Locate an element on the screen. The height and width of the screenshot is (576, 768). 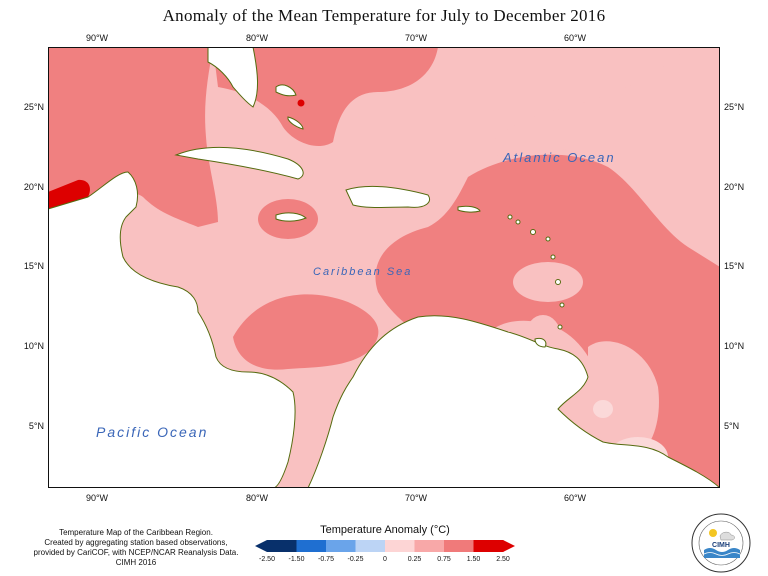
legend-tick-label: 0.25 is located at coordinates (414, 559).